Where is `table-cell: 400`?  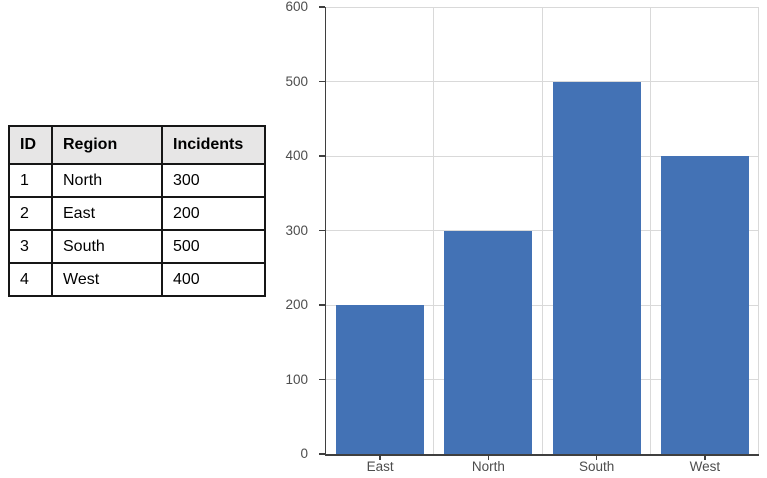
table-cell: 400 is located at coordinates (213, 279).